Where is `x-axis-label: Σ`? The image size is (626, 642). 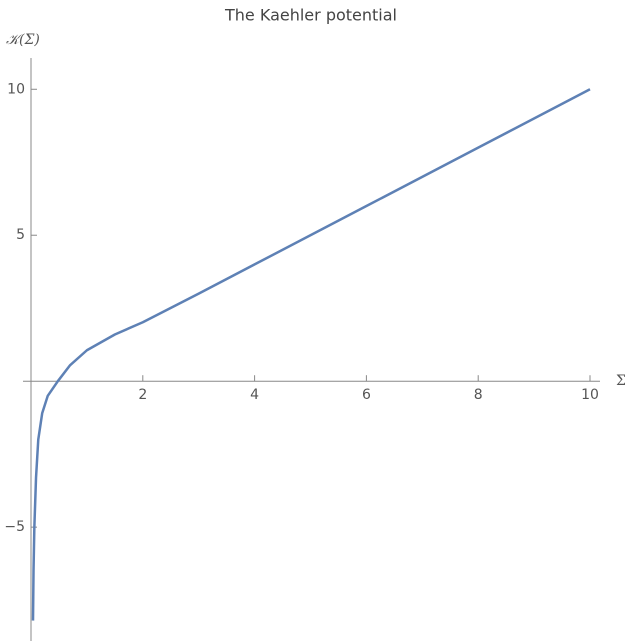 x-axis-label: Σ is located at coordinates (621, 381).